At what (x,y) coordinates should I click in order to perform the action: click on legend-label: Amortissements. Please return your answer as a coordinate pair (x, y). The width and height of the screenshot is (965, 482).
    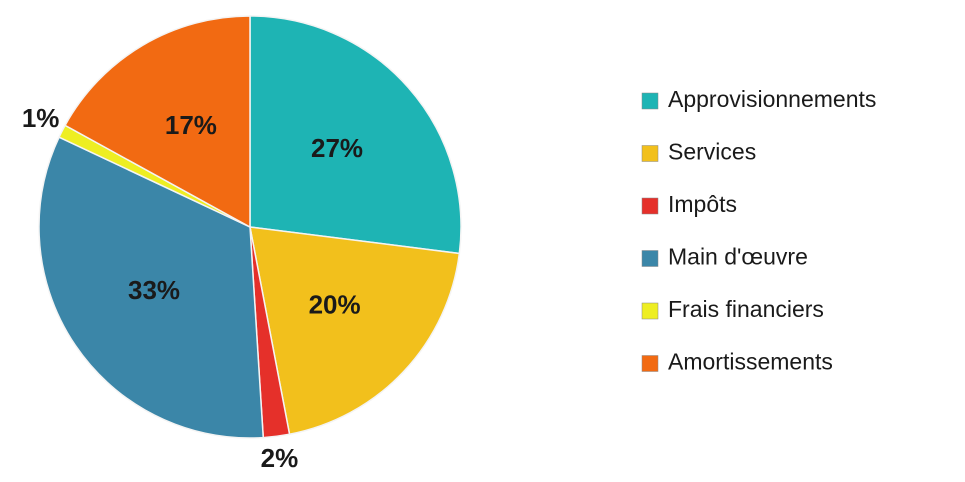
    Looking at the image, I should click on (750, 362).